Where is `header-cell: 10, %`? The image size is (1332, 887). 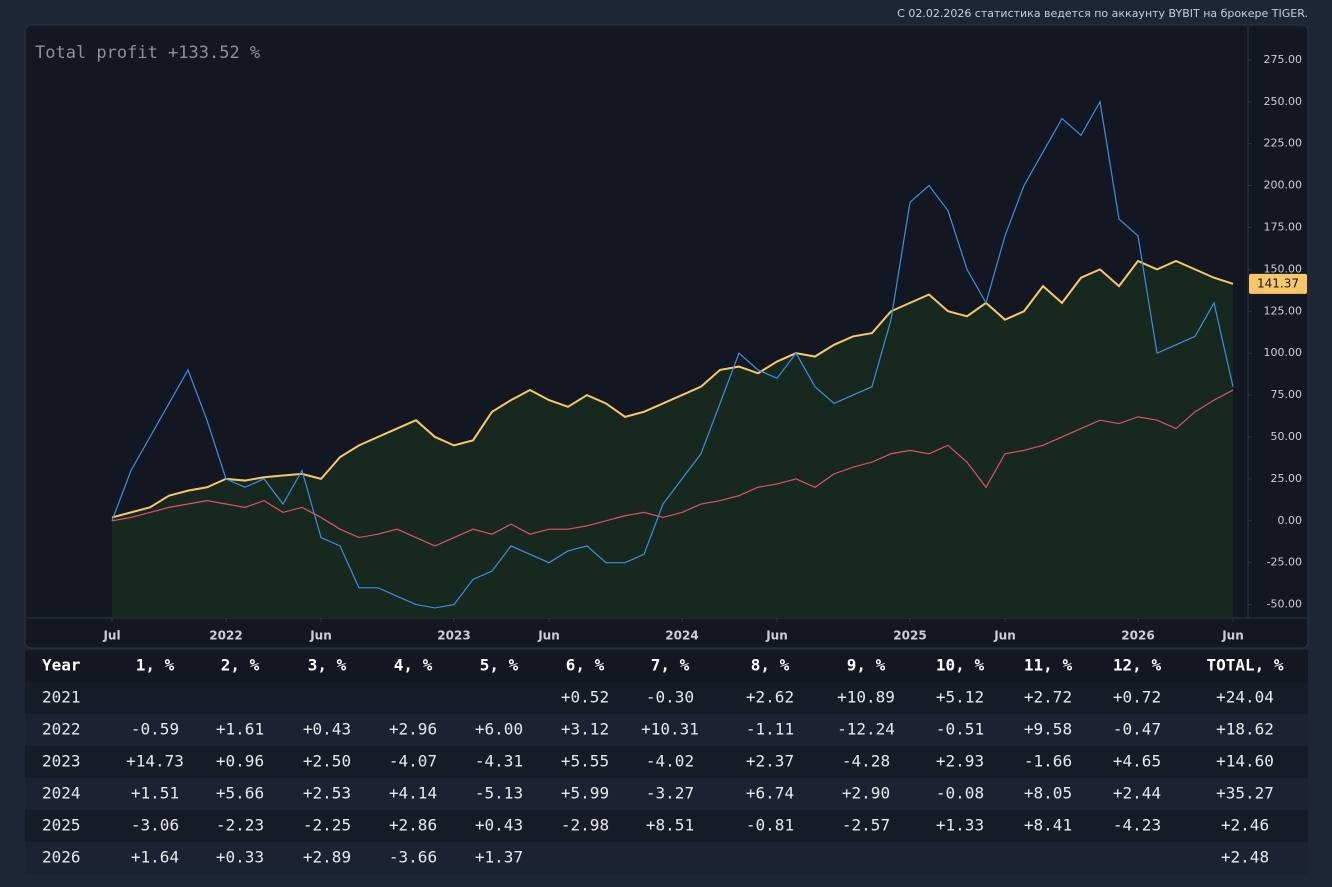
header-cell: 10, % is located at coordinates (960, 665).